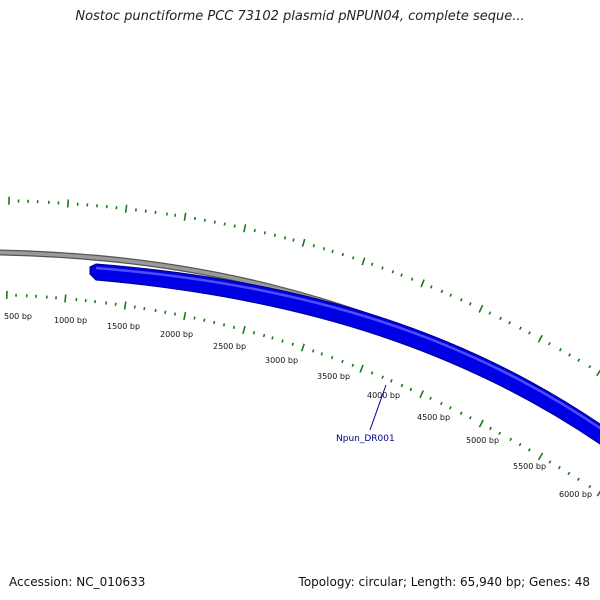 This screenshot has height=600, width=600. I want to click on scale-label: 500 bp, so click(18, 316).